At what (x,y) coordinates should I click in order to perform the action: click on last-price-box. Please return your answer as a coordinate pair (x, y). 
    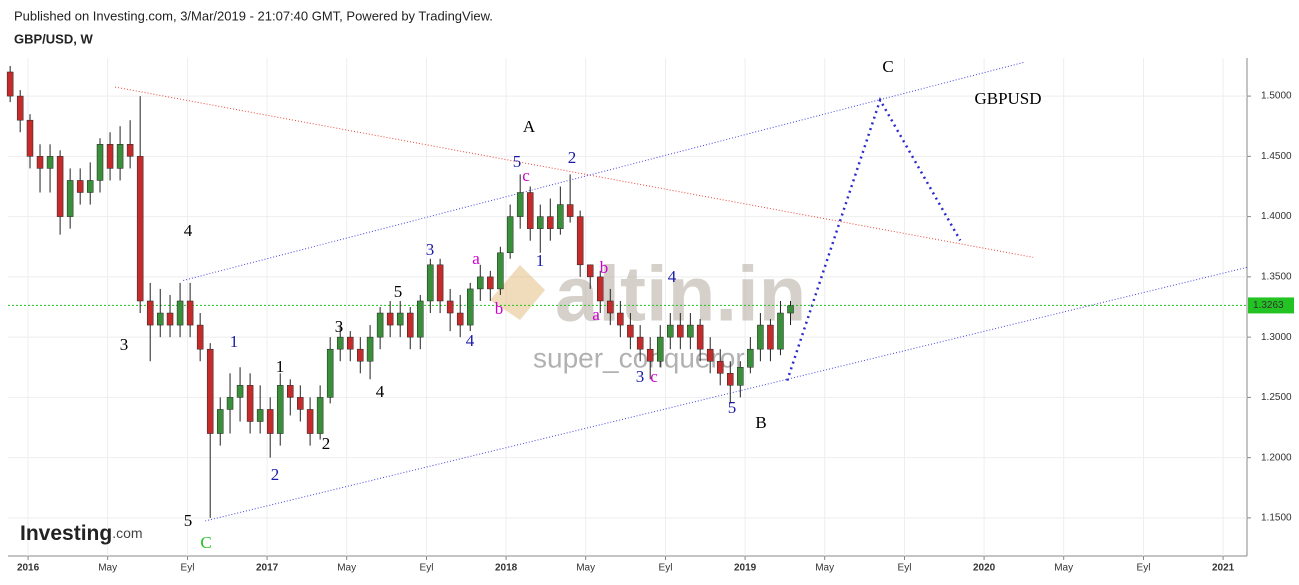
    Looking at the image, I should click on (1271, 305).